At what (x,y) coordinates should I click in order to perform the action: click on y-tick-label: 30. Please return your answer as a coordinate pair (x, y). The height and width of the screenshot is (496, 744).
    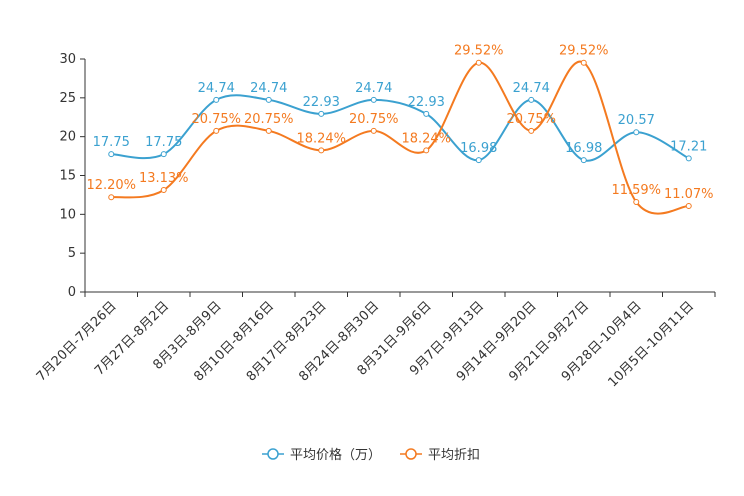
    Looking at the image, I should click on (67, 59).